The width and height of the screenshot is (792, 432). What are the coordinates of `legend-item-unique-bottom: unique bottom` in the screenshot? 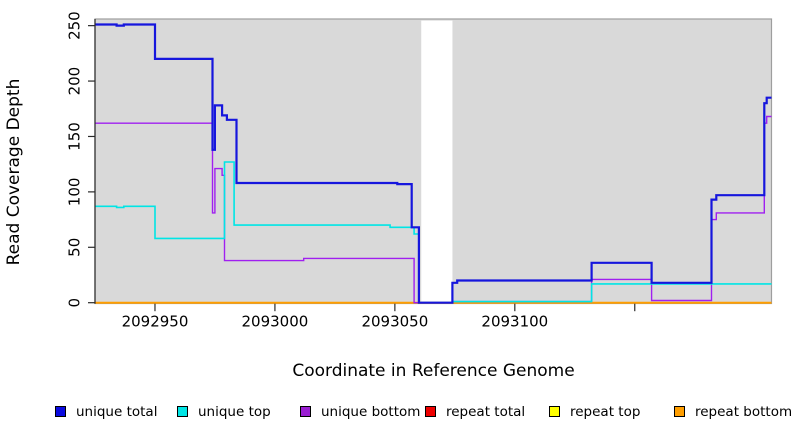 It's located at (360, 410).